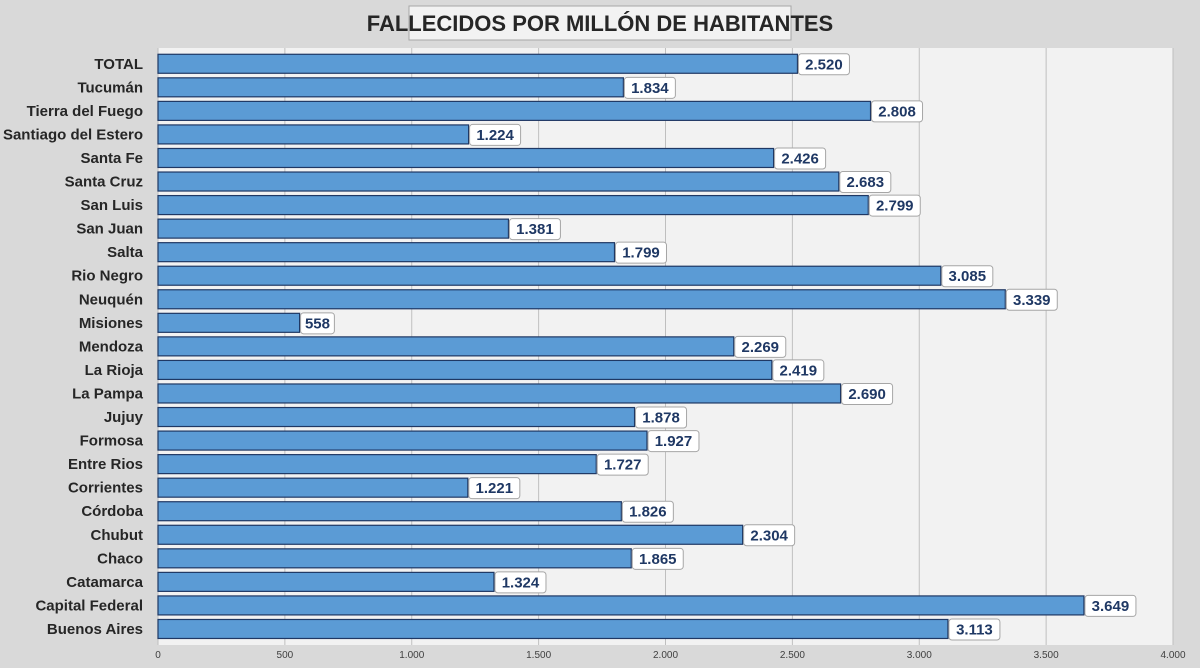  What do you see at coordinates (120, 558) in the screenshot?
I see `category-label: Chaco` at bounding box center [120, 558].